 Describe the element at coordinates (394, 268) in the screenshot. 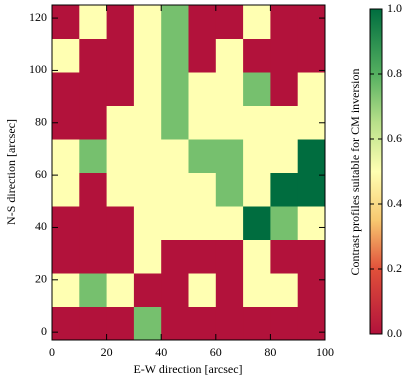

I see `colorbar-tick-label: 0.2` at that location.